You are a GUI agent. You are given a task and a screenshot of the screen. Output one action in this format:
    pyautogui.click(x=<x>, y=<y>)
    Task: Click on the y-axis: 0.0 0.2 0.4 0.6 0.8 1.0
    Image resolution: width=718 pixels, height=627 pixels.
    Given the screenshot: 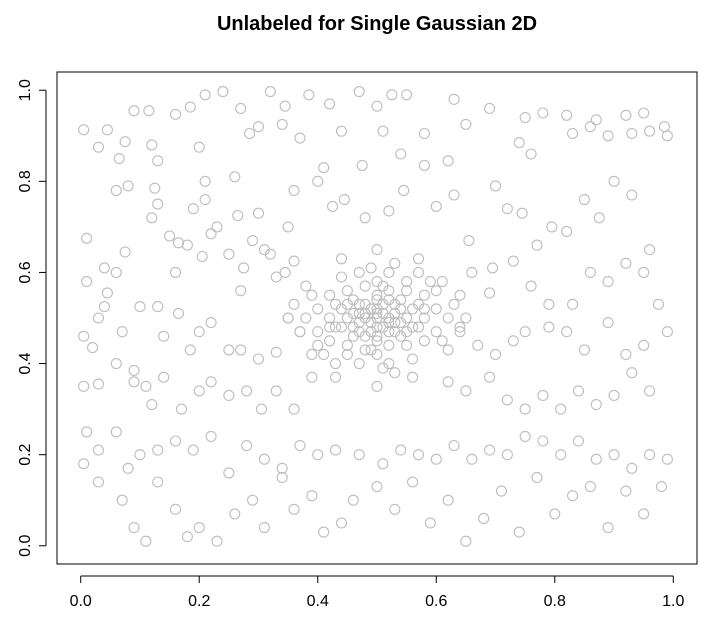 What is the action you would take?
    pyautogui.click(x=32, y=318)
    